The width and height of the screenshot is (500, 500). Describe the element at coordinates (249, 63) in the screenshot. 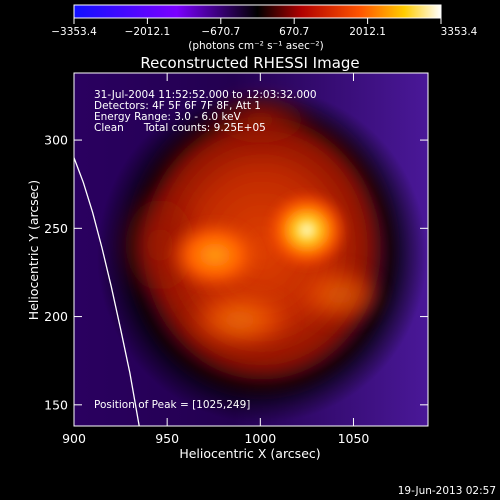

I see `chart-title: Reconstructed RHESSI Image` at that location.